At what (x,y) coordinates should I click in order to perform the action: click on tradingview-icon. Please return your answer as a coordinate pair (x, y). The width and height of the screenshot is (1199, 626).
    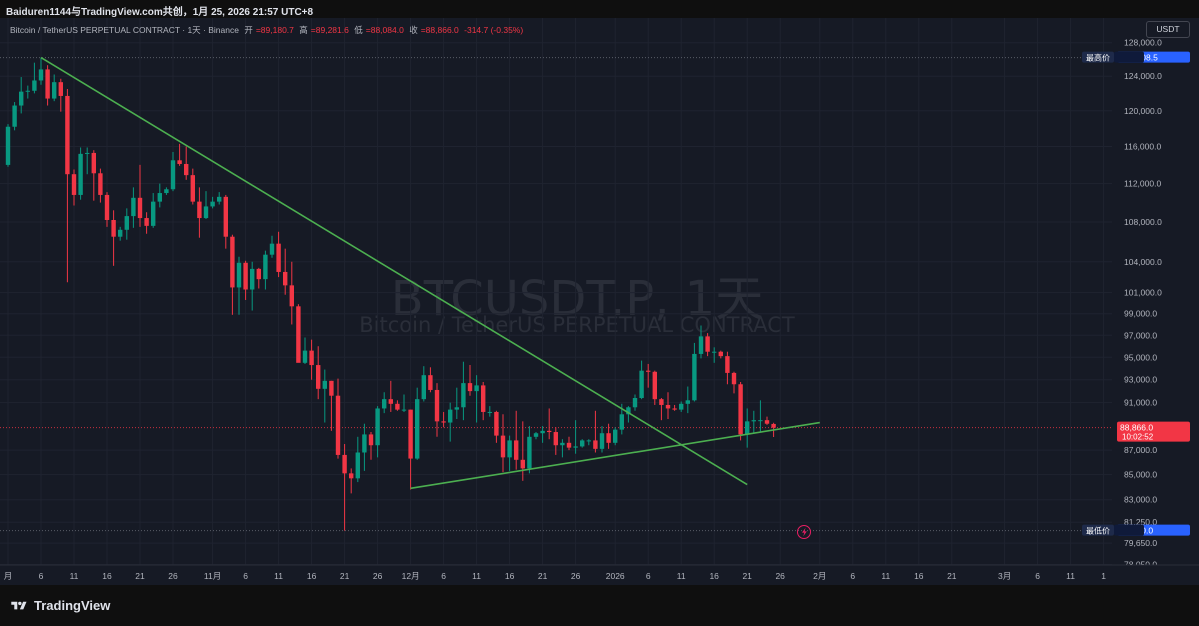
    Looking at the image, I should click on (19, 605).